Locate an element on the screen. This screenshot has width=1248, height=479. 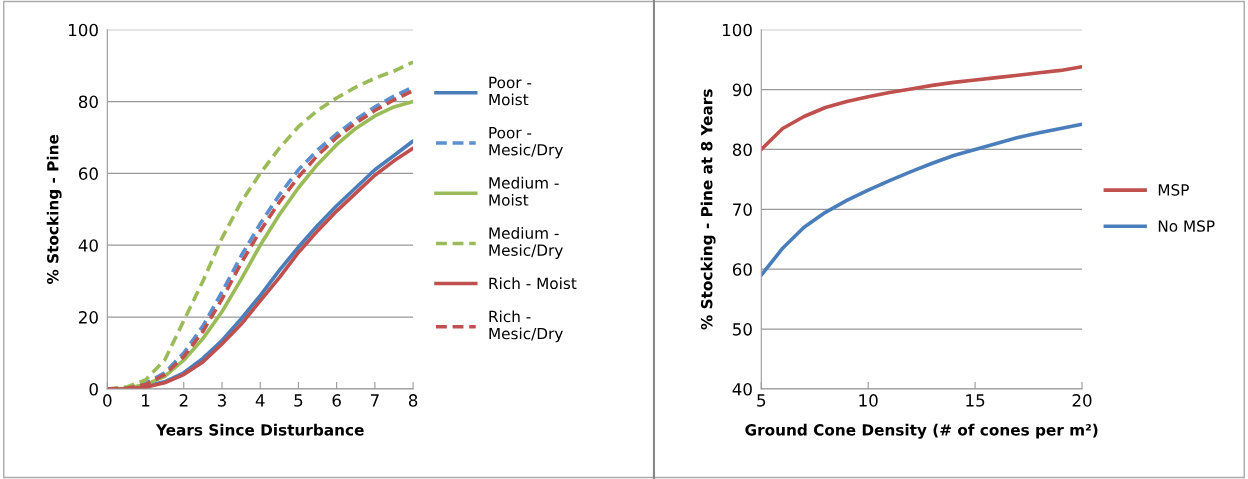
y-tick-label: 0 is located at coordinates (93, 389).